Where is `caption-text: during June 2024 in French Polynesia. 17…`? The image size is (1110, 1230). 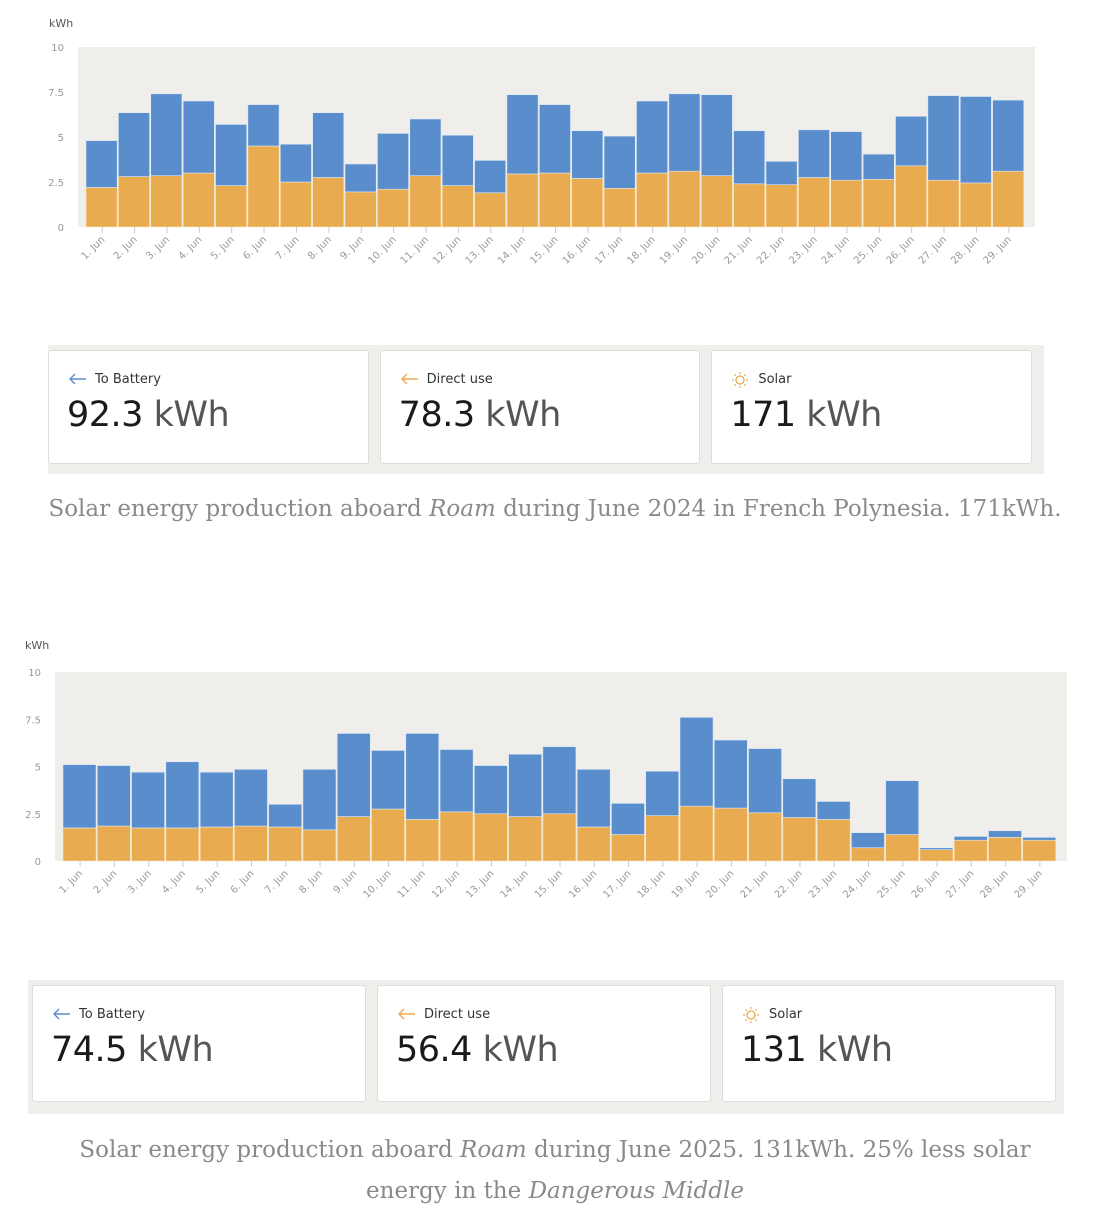
caption-text: during June 2024 in French Polynesia. 17… is located at coordinates (778, 509).